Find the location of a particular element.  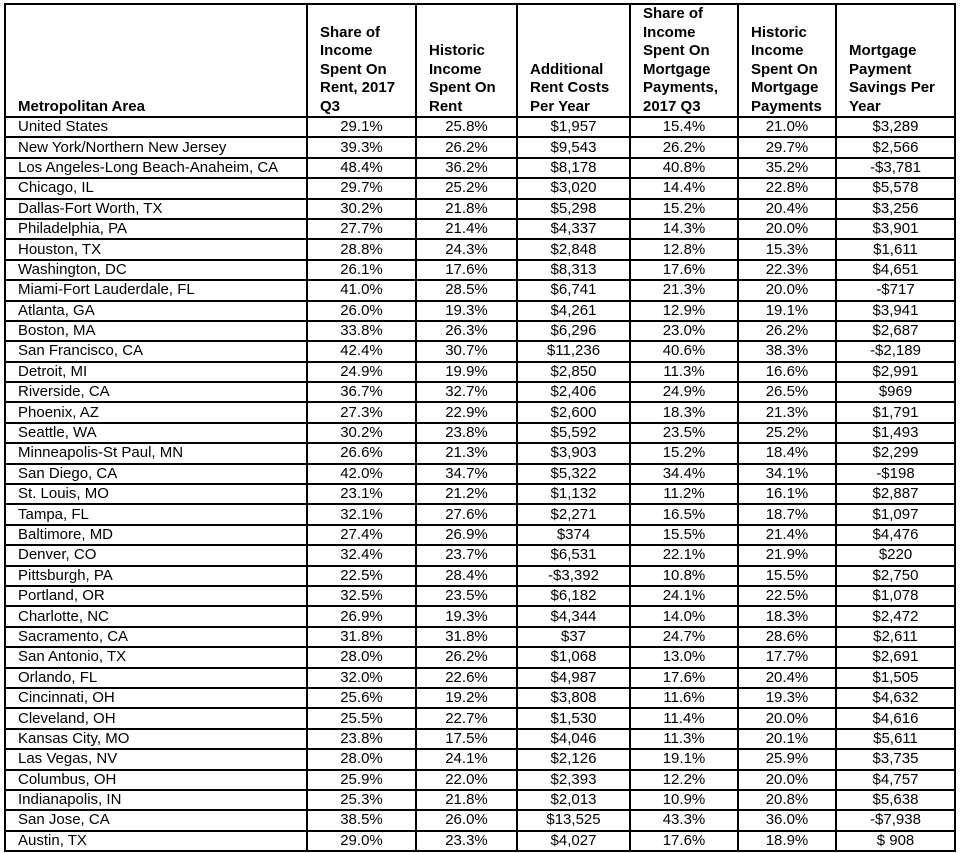

cell-metropolitan-area: San Jose, CA is located at coordinates (156, 820).